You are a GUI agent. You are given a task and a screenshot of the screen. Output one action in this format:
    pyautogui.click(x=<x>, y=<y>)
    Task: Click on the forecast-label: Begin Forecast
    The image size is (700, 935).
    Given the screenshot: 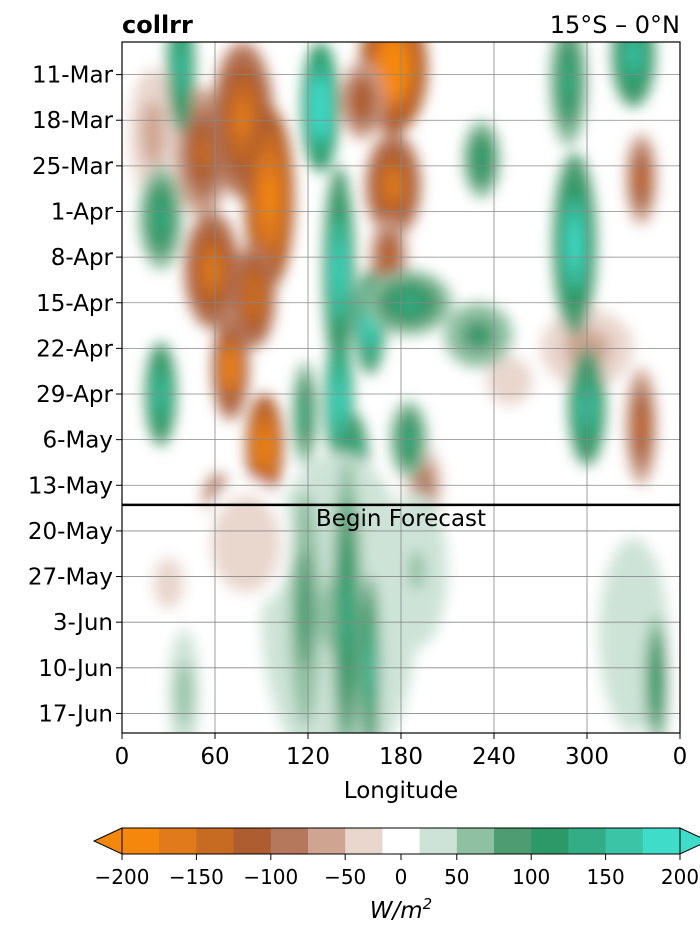 What is the action you would take?
    pyautogui.click(x=401, y=519)
    